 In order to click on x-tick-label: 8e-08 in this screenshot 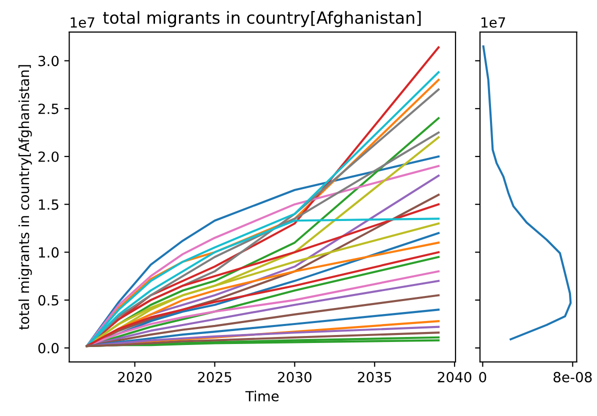, I will do `click(573, 377)`.